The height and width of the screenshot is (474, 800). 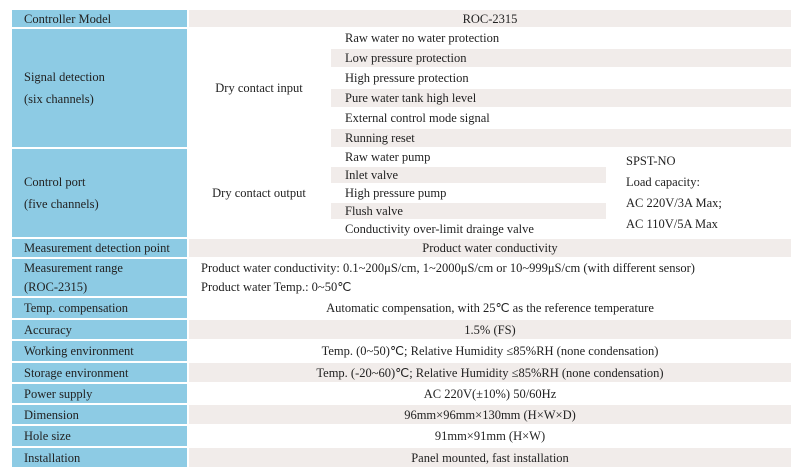 I want to click on label-storage-environment: Storage environment, so click(x=99, y=372).